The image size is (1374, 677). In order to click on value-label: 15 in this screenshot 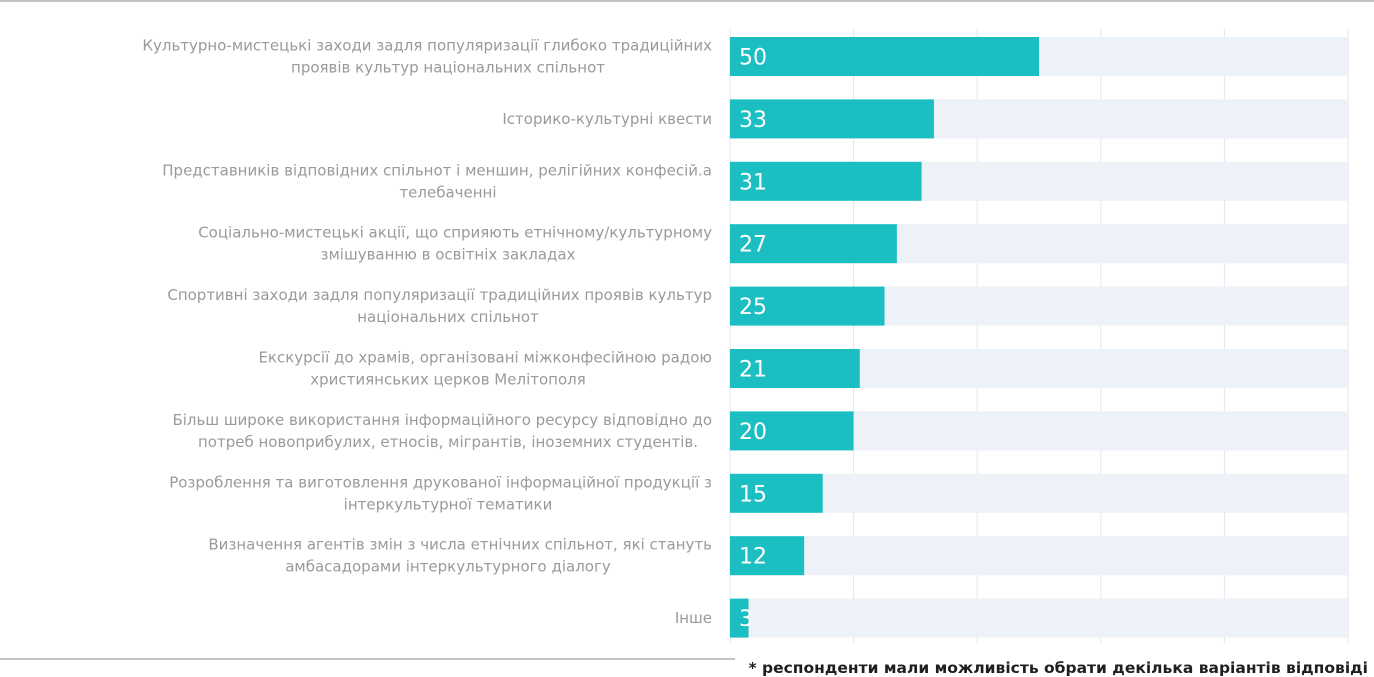, I will do `click(753, 494)`.